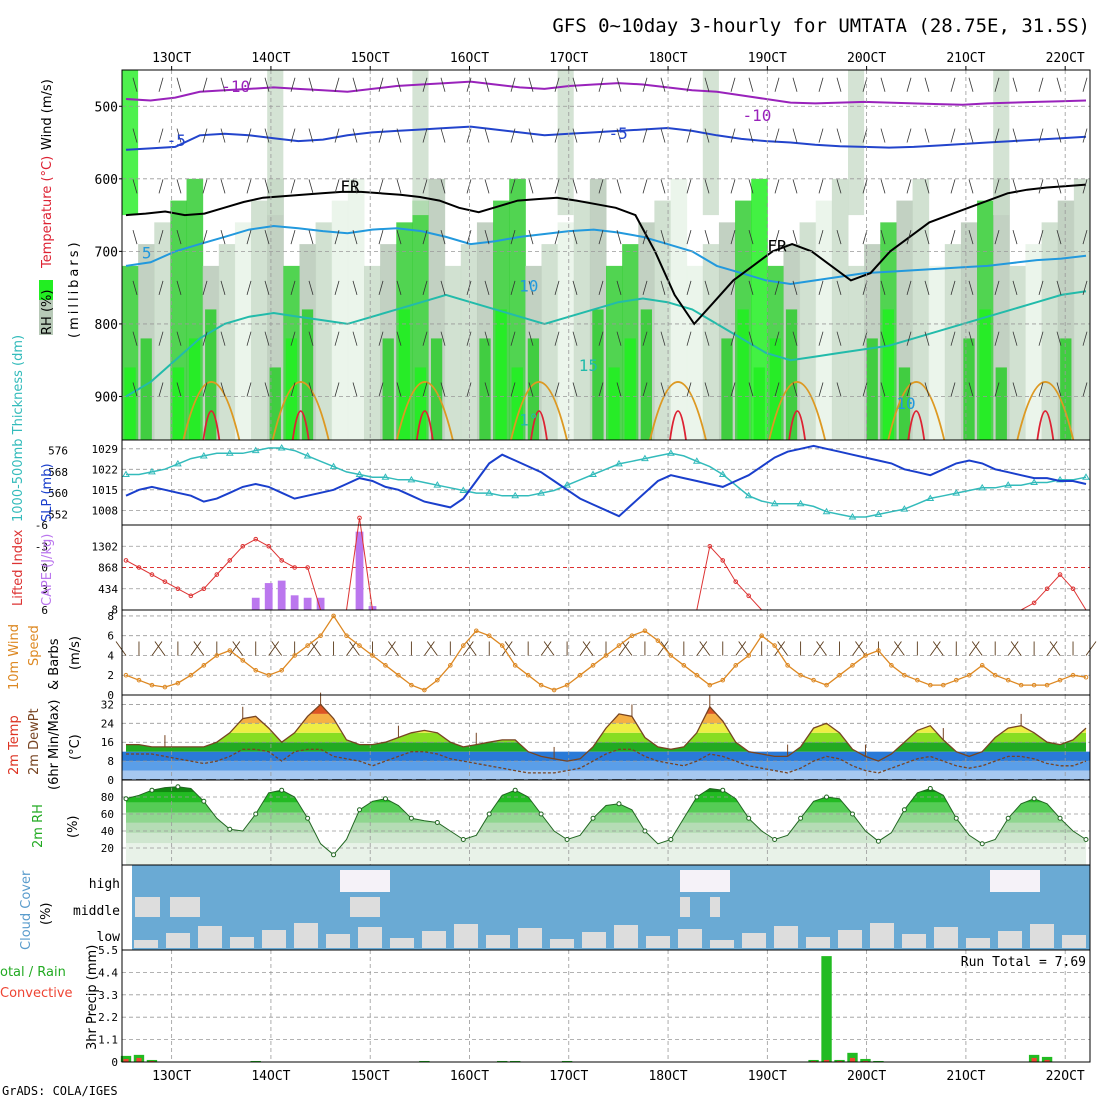  What do you see at coordinates (41, 525) in the screenshot?
I see `li-tick-label: -6` at bounding box center [41, 525].